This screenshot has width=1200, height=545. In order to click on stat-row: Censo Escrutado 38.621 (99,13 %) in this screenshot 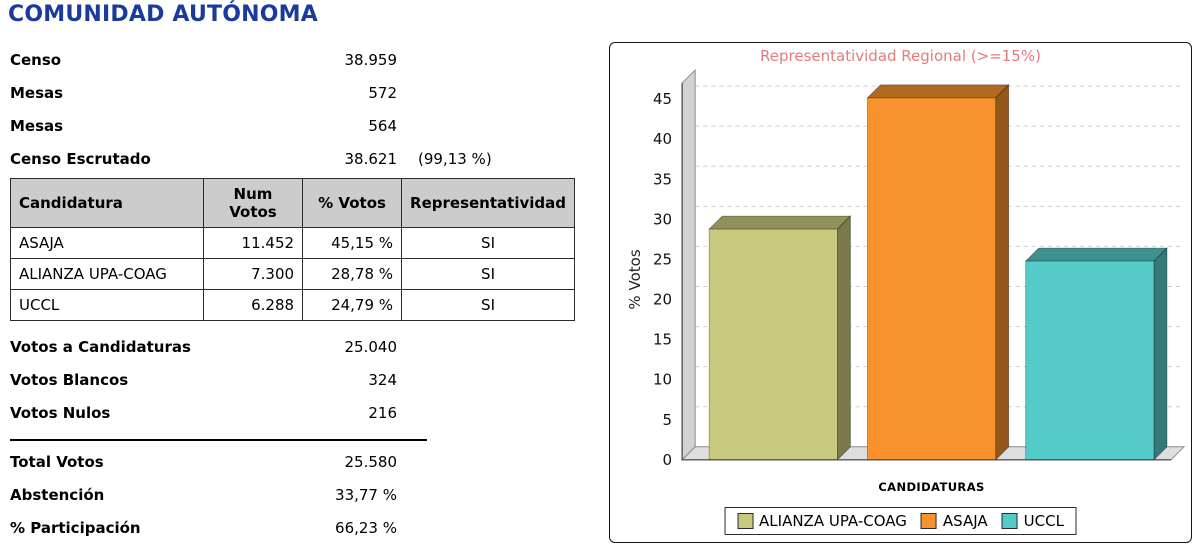, I will do `click(305, 159)`.